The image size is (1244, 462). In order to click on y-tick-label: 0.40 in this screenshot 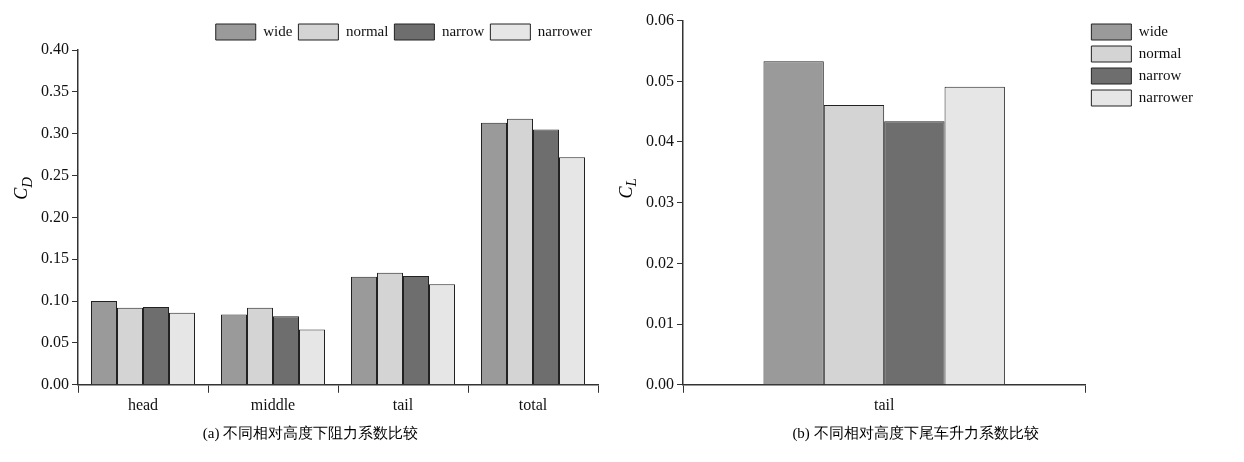, I will do `click(55, 49)`.